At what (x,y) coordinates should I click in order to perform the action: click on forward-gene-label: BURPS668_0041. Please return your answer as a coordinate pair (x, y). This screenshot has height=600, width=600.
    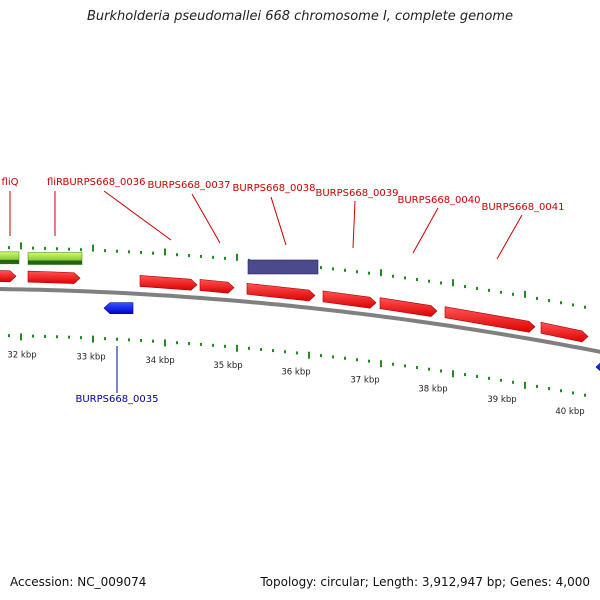
    Looking at the image, I should click on (522, 207).